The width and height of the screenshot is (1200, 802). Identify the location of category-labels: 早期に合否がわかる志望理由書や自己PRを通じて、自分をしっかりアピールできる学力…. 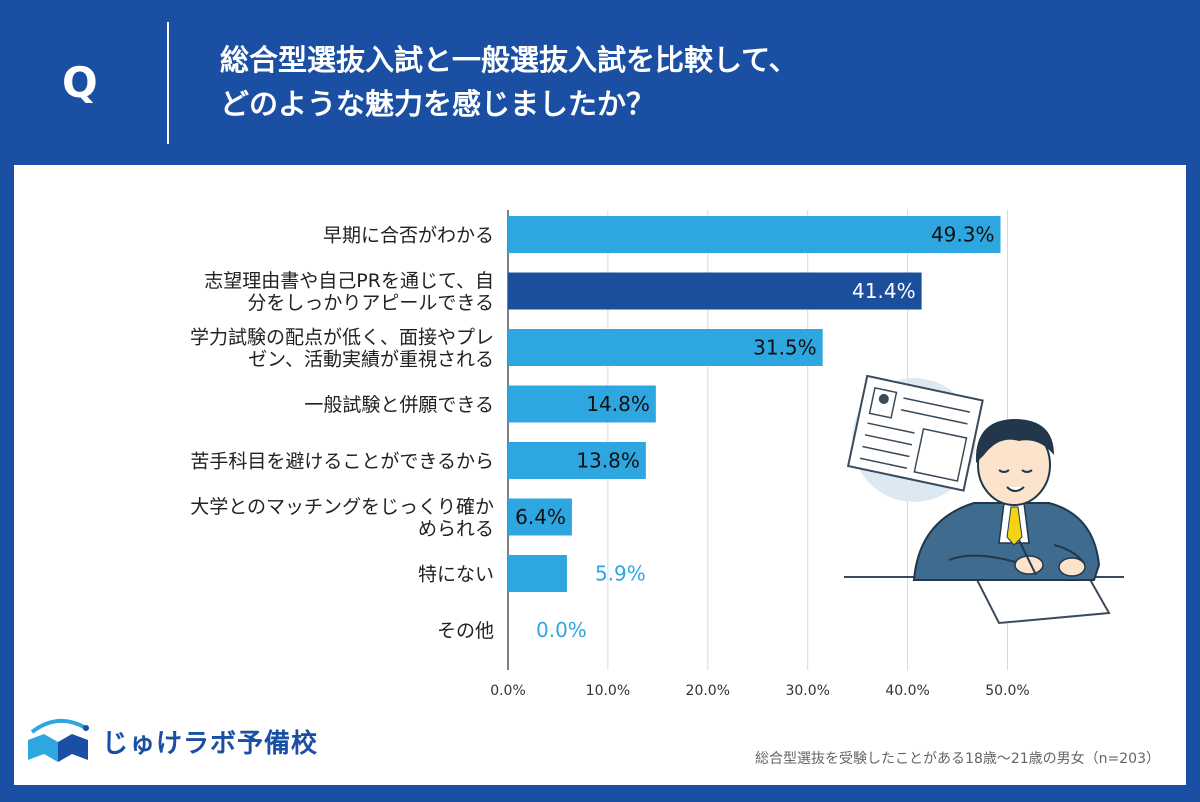
(342, 434).